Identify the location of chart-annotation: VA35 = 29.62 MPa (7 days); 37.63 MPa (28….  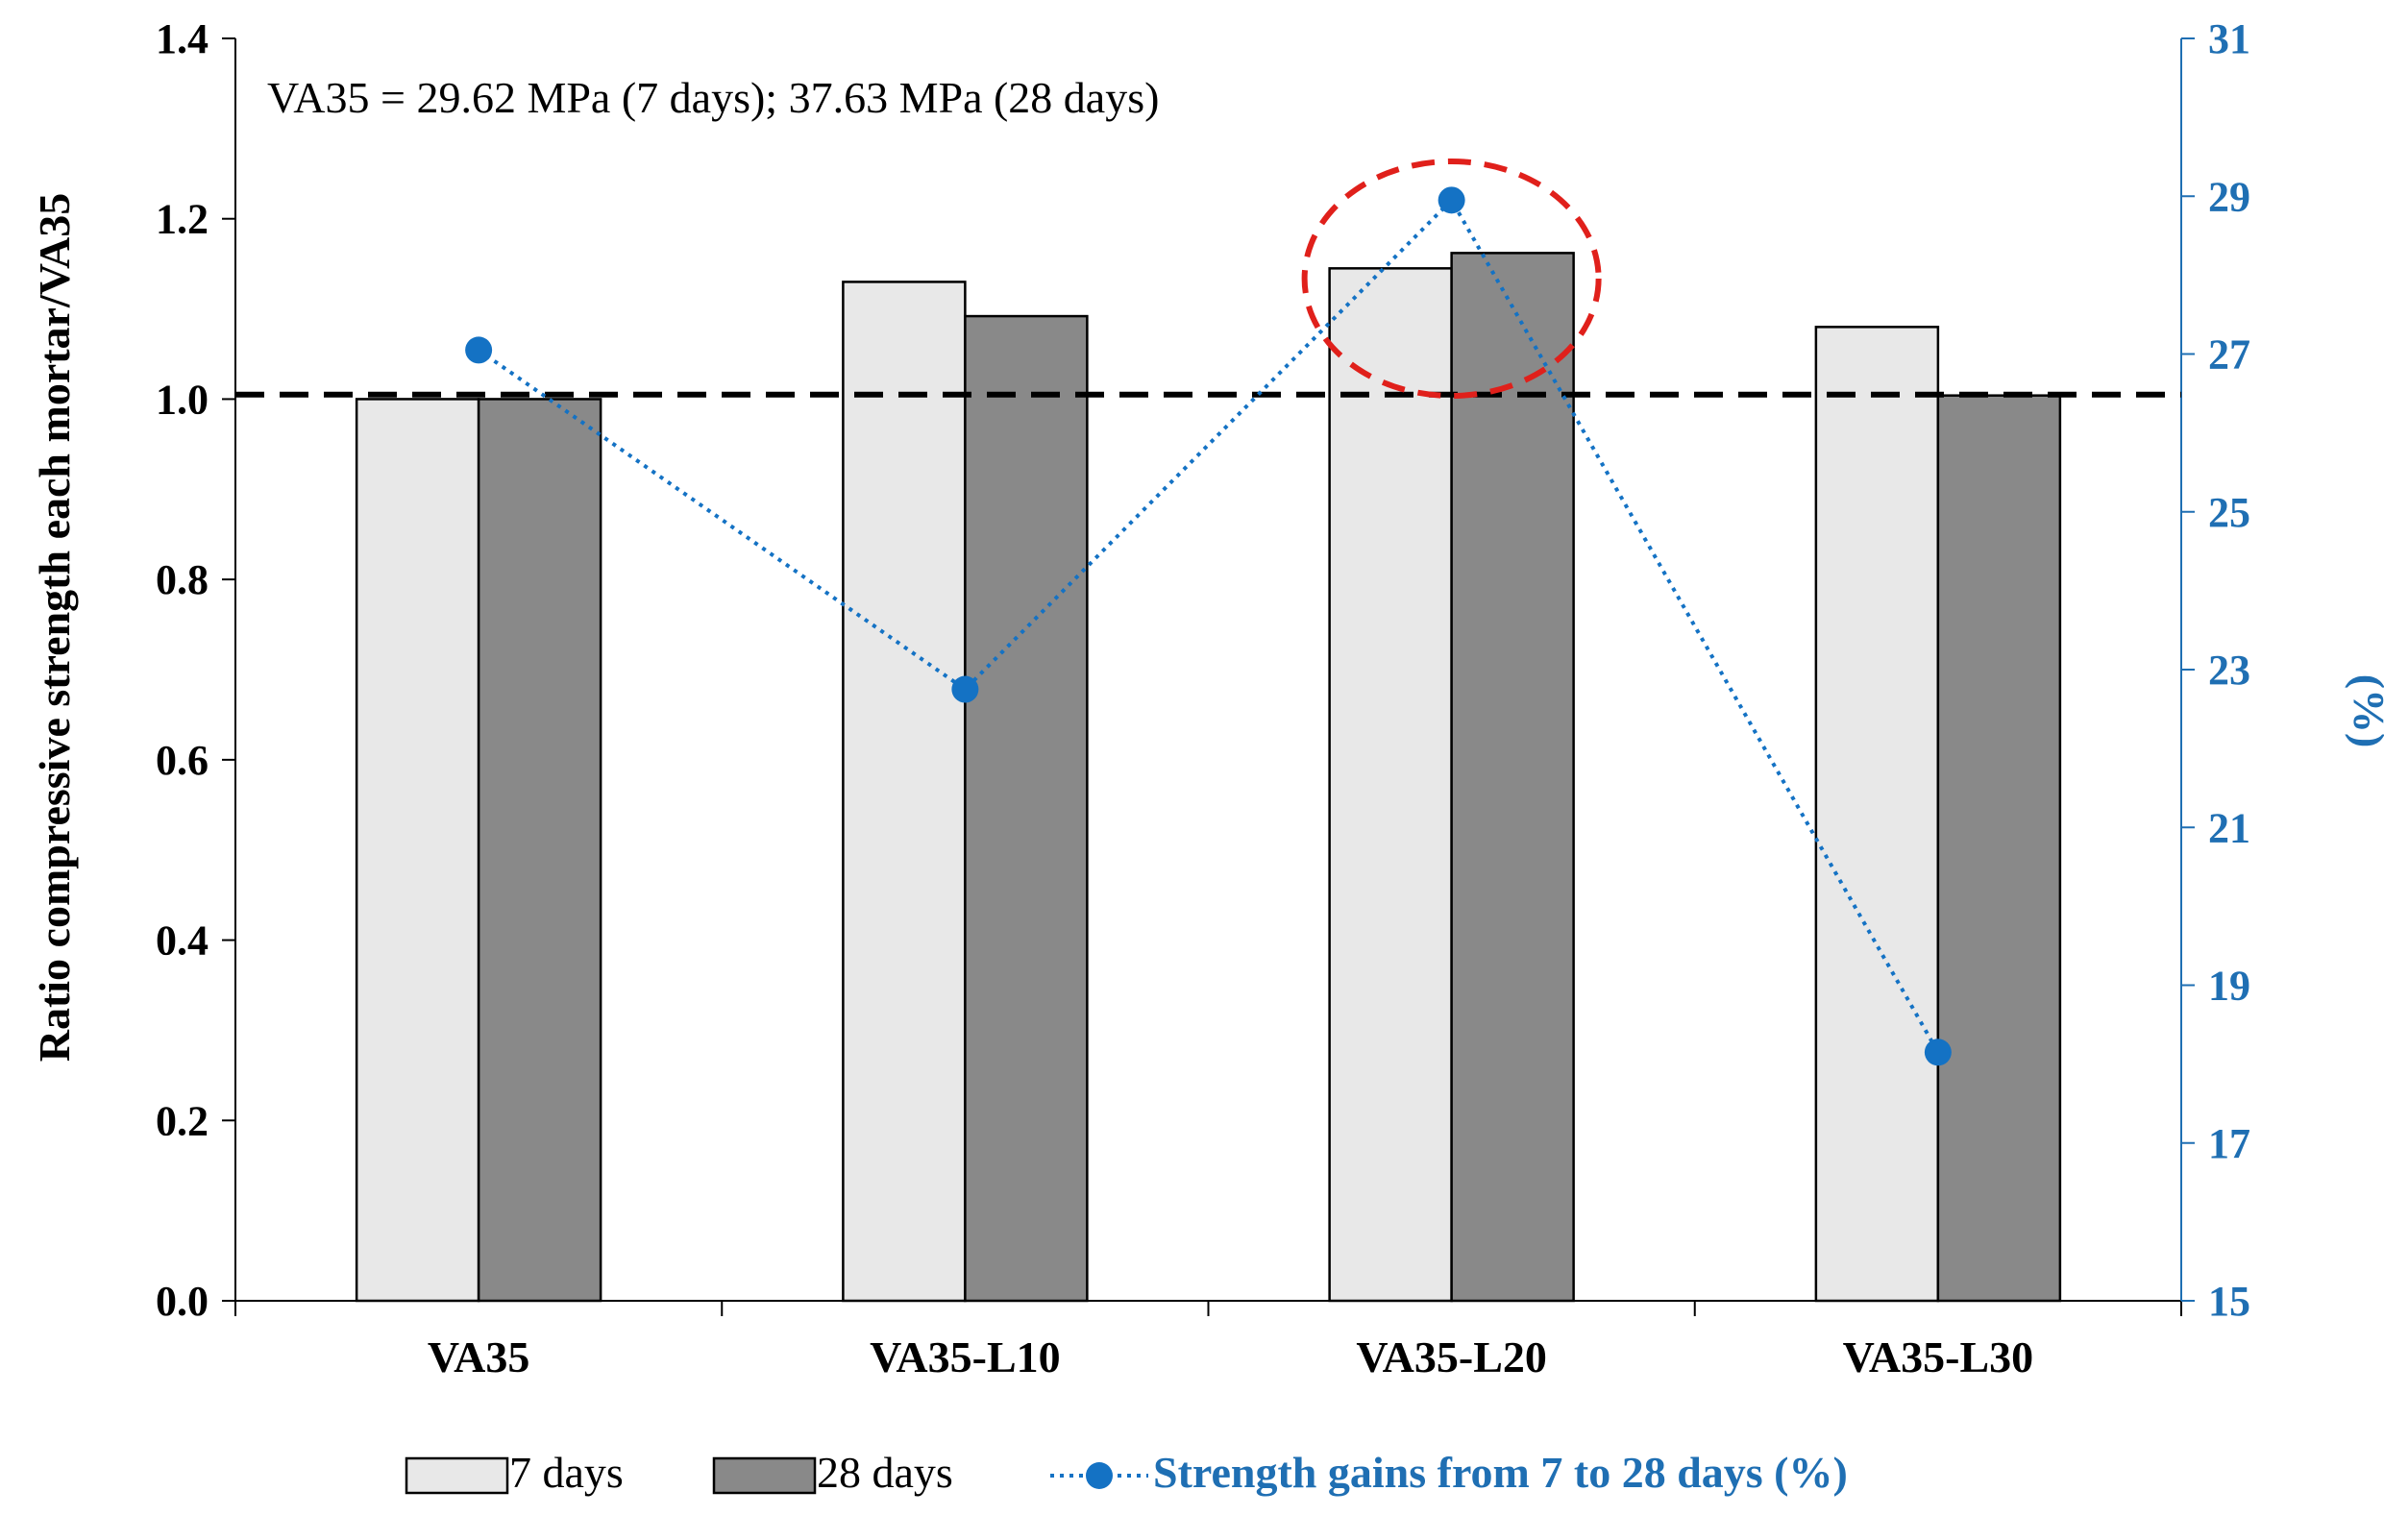
(713, 98).